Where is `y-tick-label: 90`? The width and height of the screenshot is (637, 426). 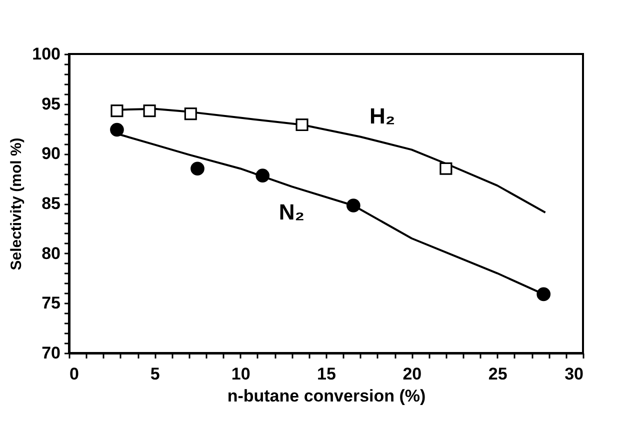 y-tick-label: 90 is located at coordinates (51, 154).